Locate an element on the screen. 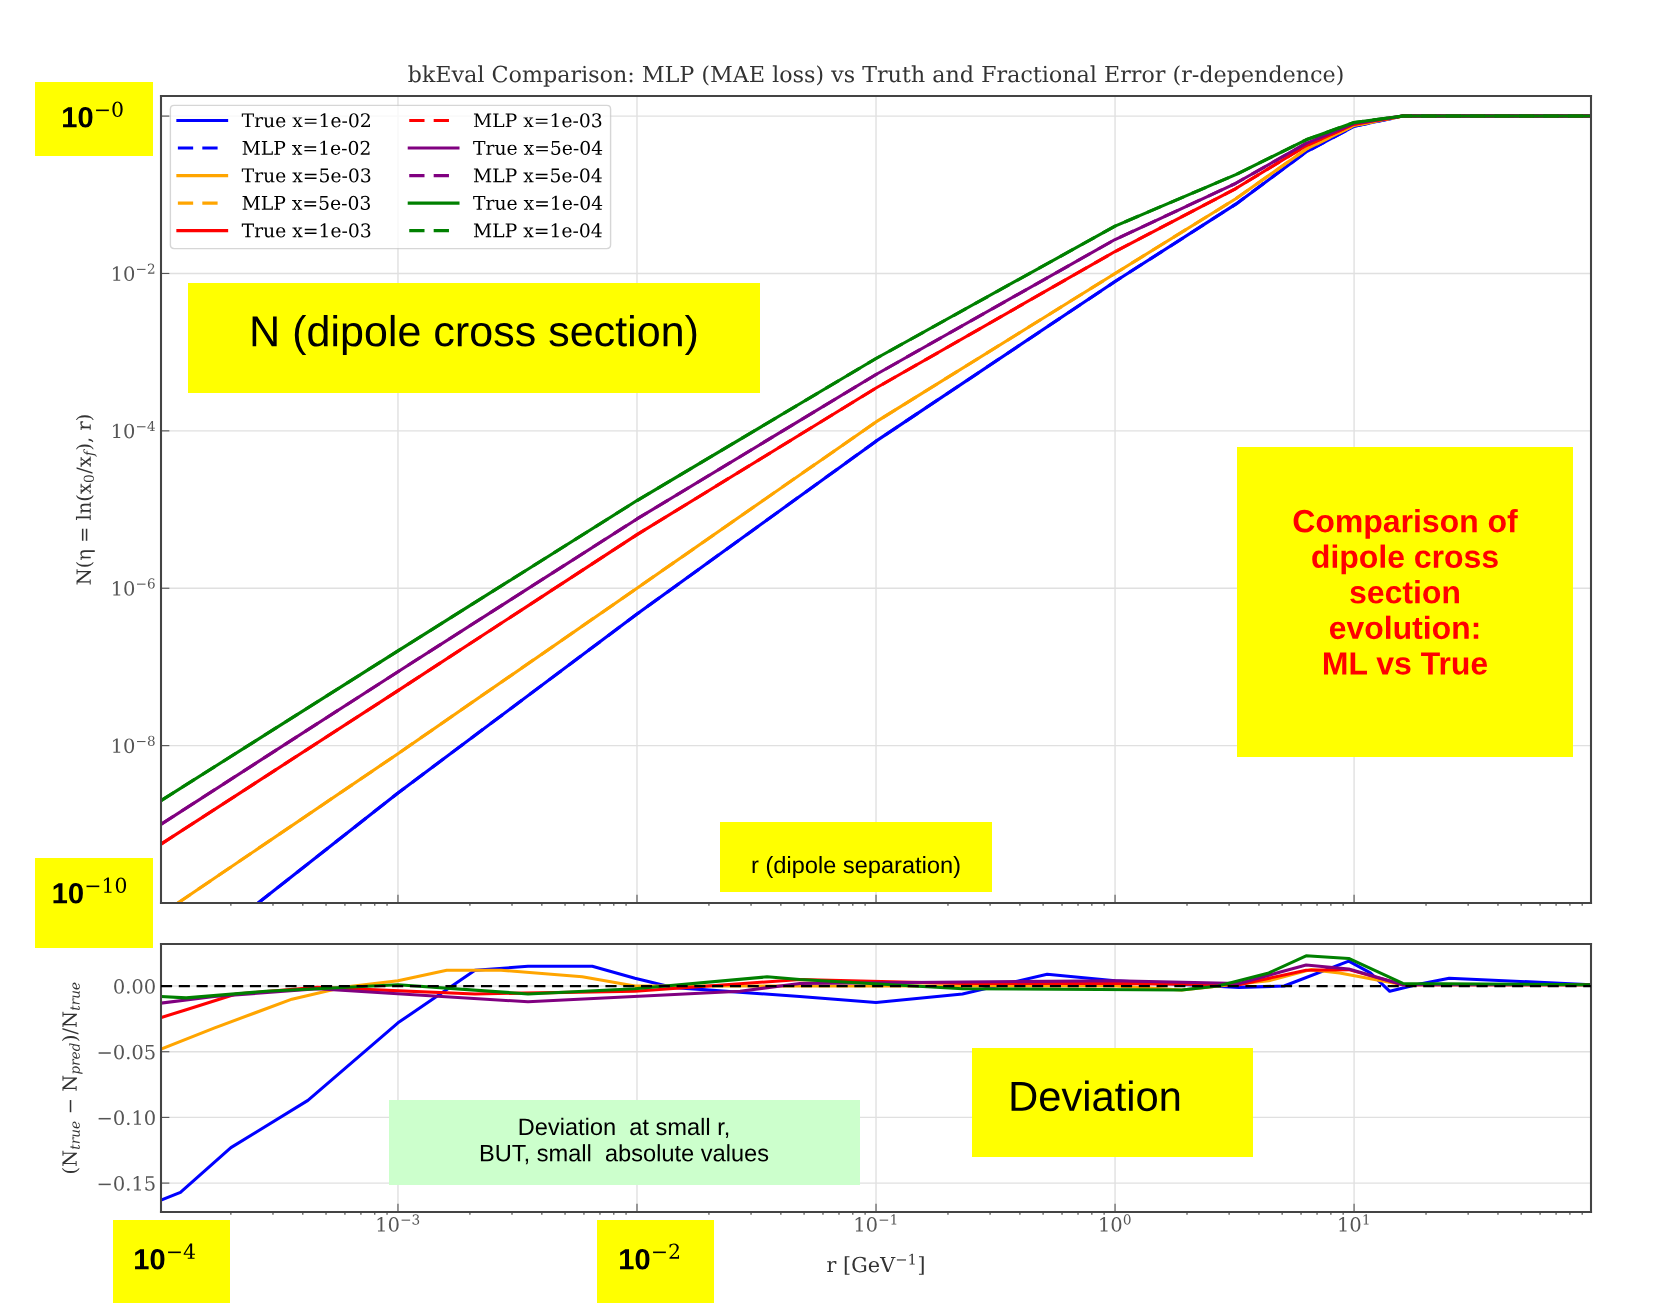 This screenshot has height=1303, width=1660. text: 10$^{−2}$ is located at coordinates (650, 1256).